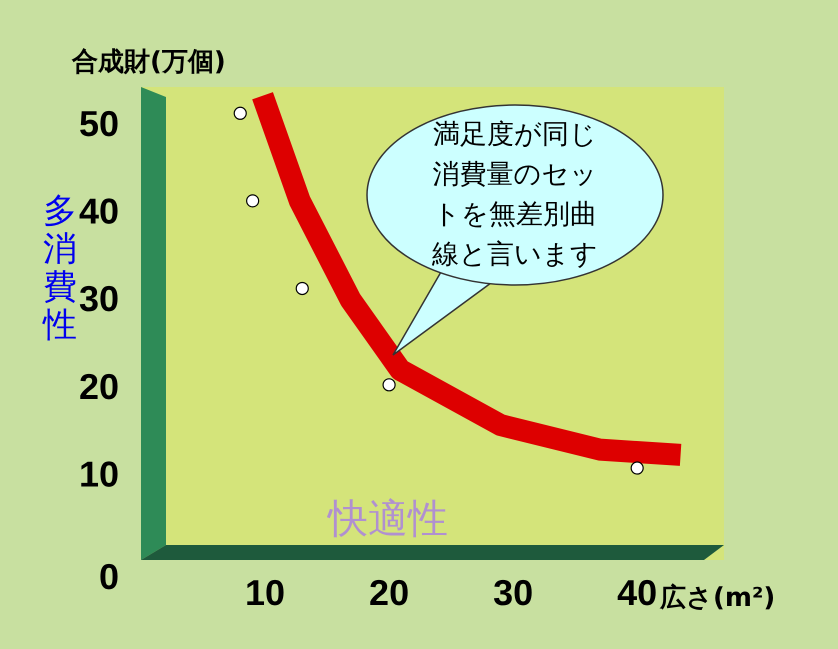 This screenshot has width=838, height=649. Describe the element at coordinates (387, 519) in the screenshot. I see `annotation: 快適性` at that location.